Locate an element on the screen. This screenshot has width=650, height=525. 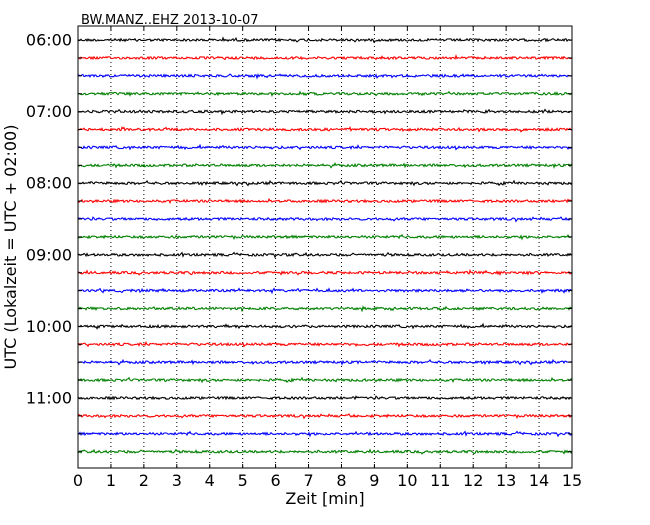
x-tick-label: 8 is located at coordinates (341, 480).